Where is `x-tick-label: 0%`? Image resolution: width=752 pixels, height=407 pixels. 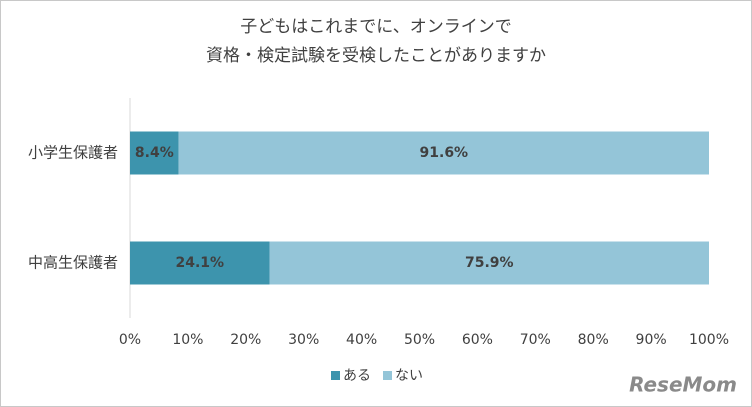
x-tick-label: 0% is located at coordinates (130, 340).